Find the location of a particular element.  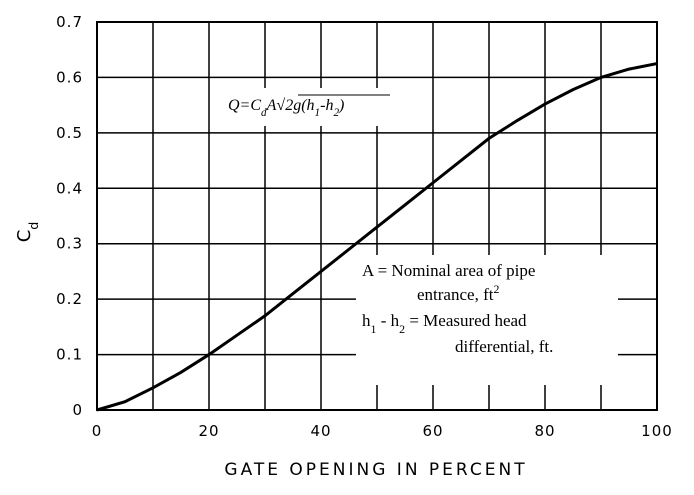

x-axis-label: GATE OPENING IN PERCENT is located at coordinates (375, 470).